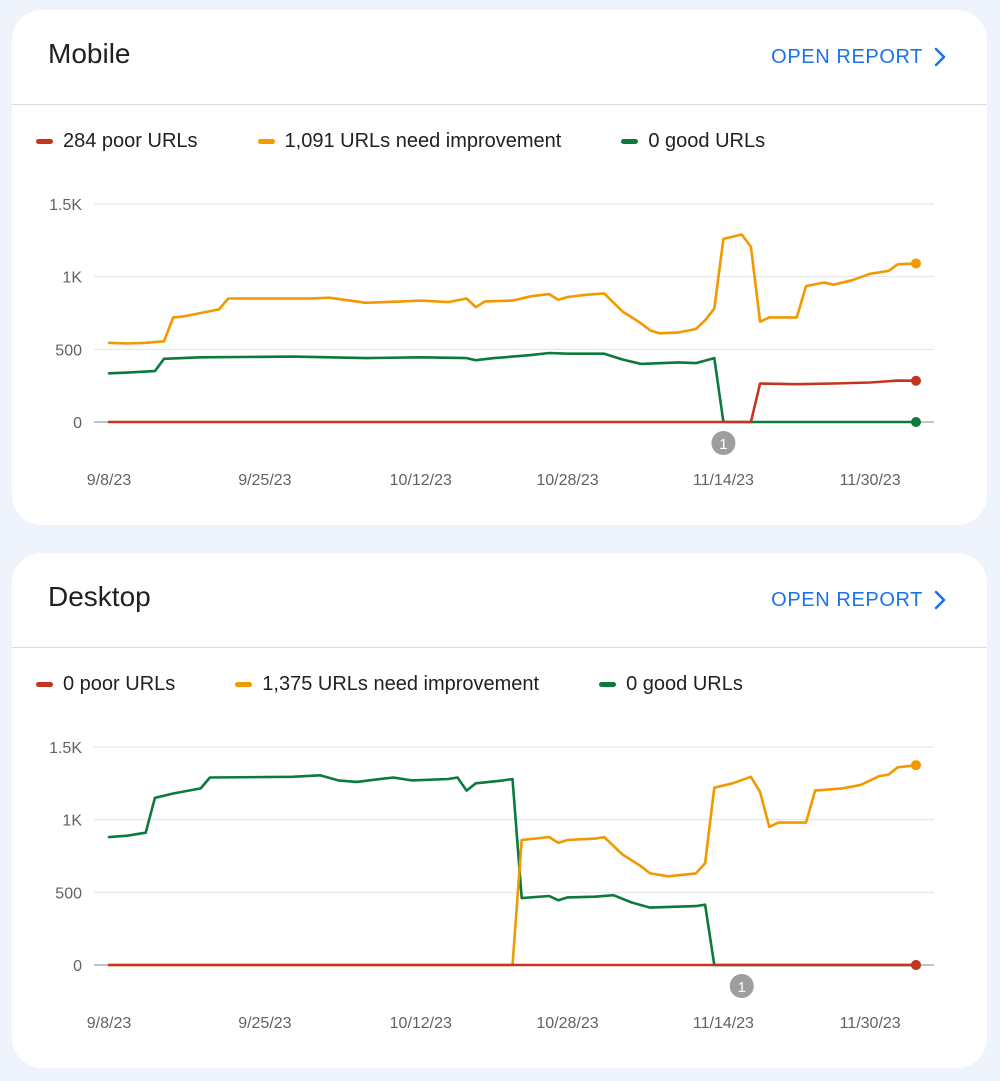 The width and height of the screenshot is (1000, 1081). I want to click on legend-item-needs-improvement: 1,091 URLs need improvement, so click(409, 141).